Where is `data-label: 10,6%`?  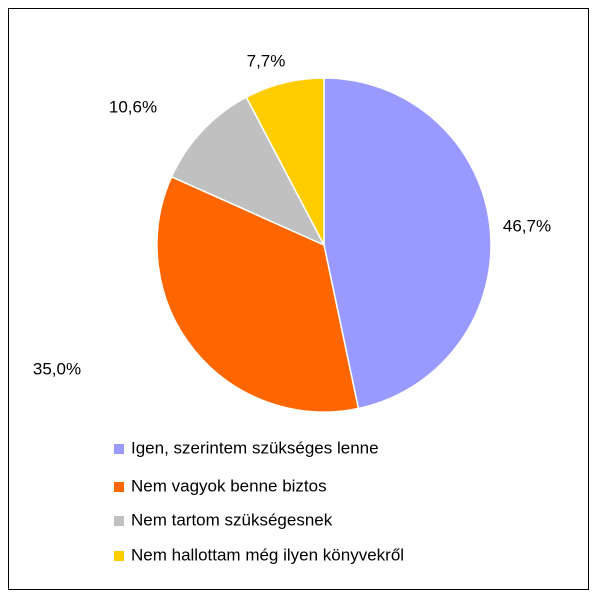
data-label: 10,6% is located at coordinates (133, 106).